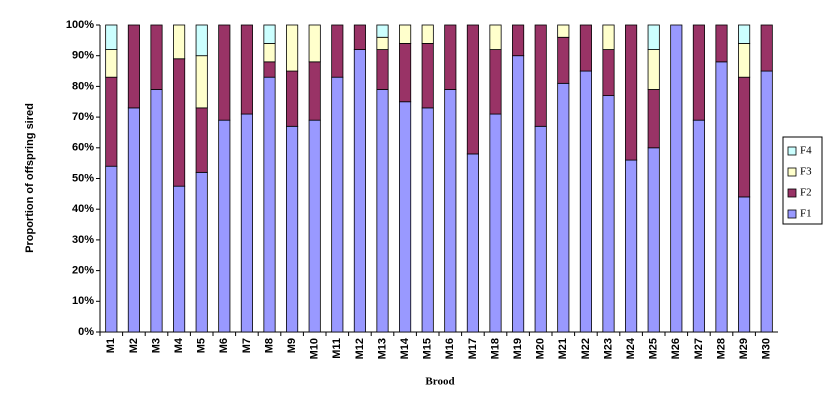 Image resolution: width=826 pixels, height=410 pixels. What do you see at coordinates (80, 25) in the screenshot?
I see `y-tick-label: 100%` at bounding box center [80, 25].